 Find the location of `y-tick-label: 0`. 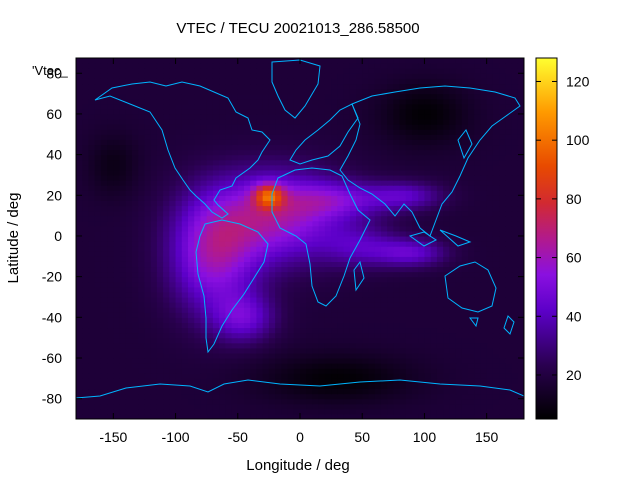

y-tick-label: 0 is located at coordinates (58, 236).